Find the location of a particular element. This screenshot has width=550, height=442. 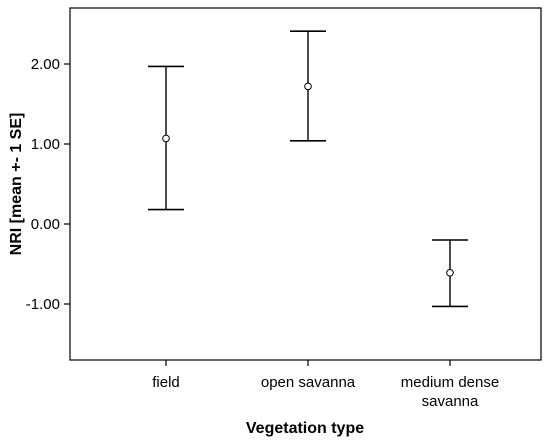

x-axis-categories: field open savanna medium dense savanna is located at coordinates (325, 385).